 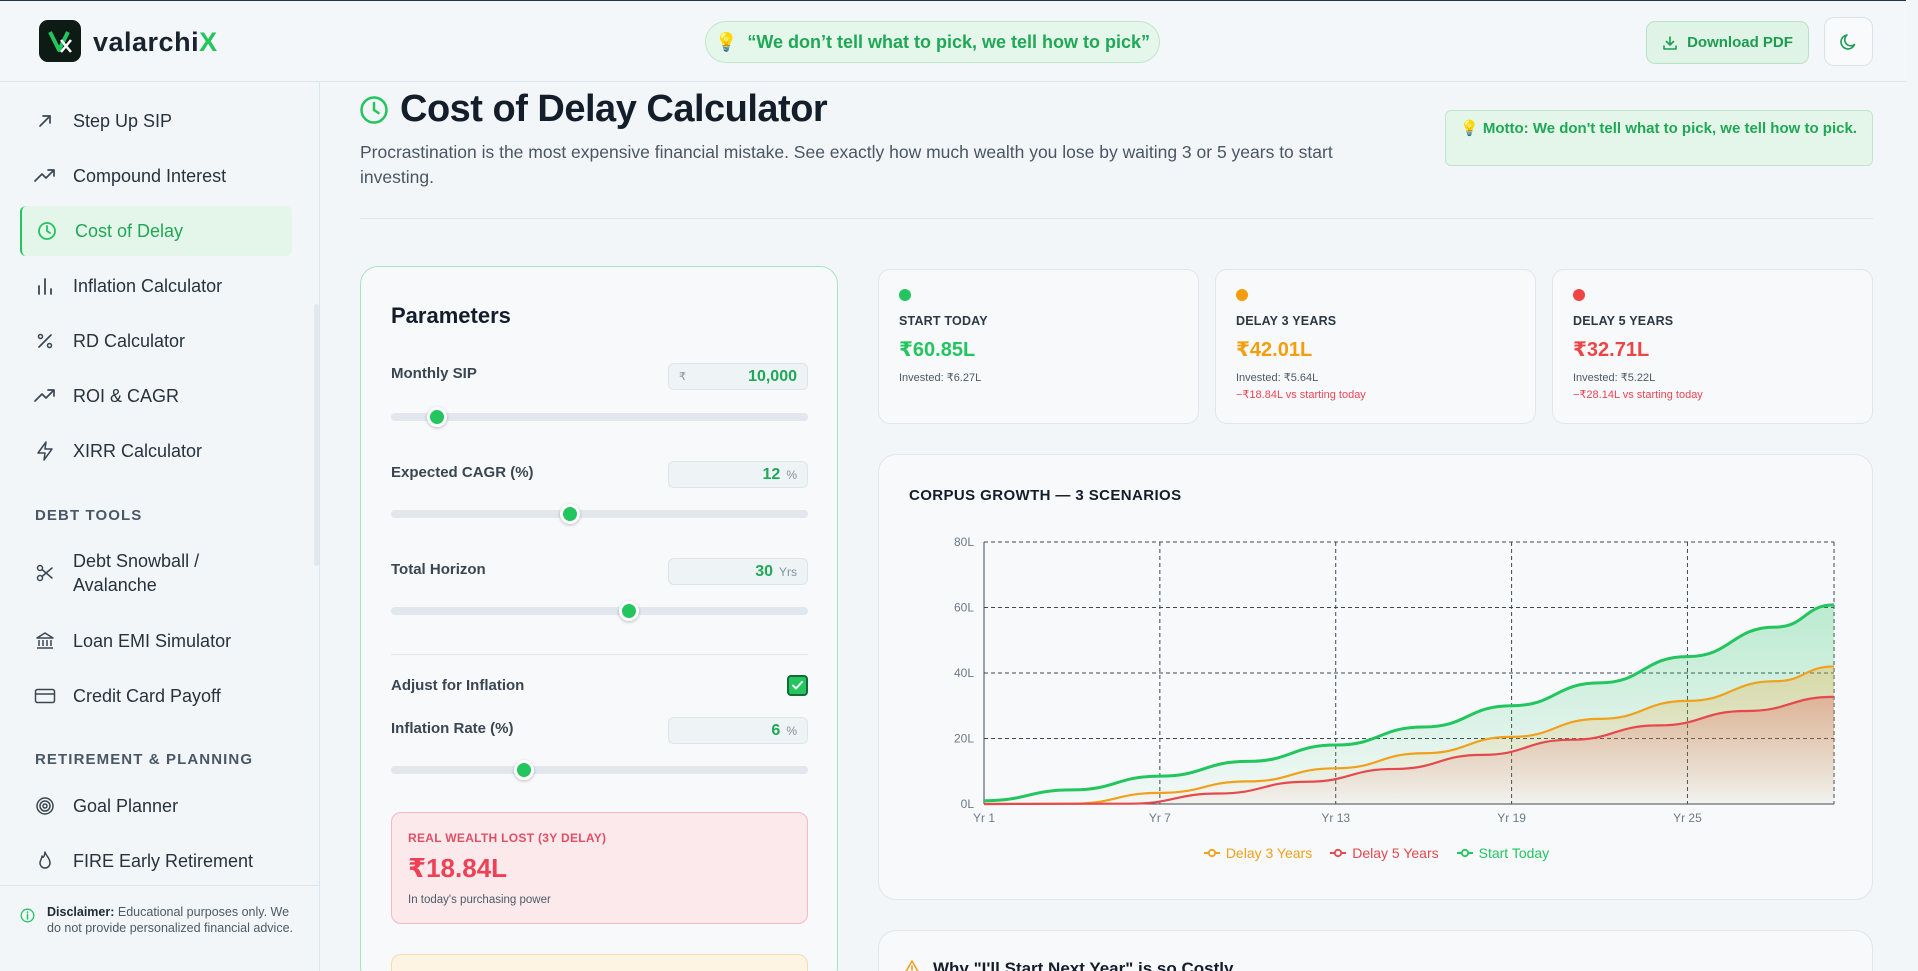 I want to click on sidebar-item-cost-of-delay: Cost of Delay, so click(x=156, y=231).